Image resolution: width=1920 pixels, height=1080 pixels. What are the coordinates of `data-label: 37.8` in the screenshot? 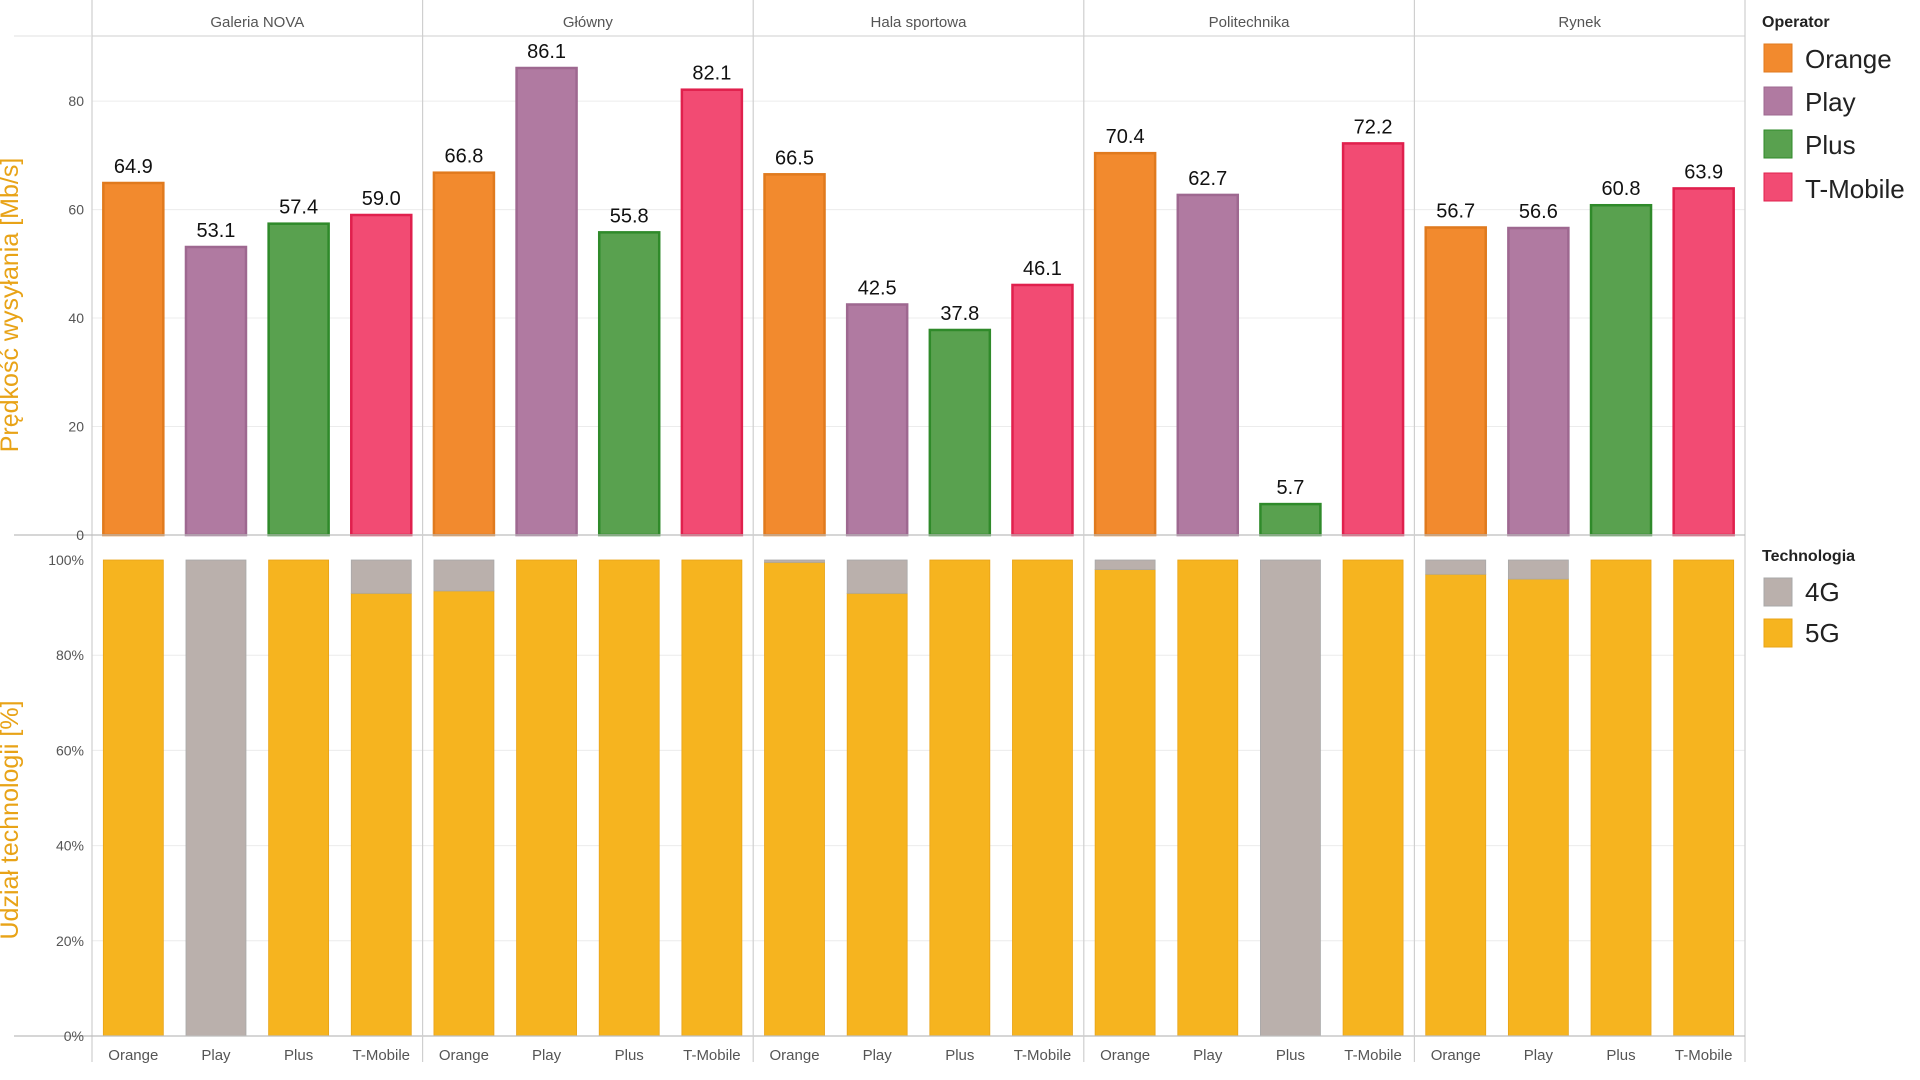 It's located at (959, 314).